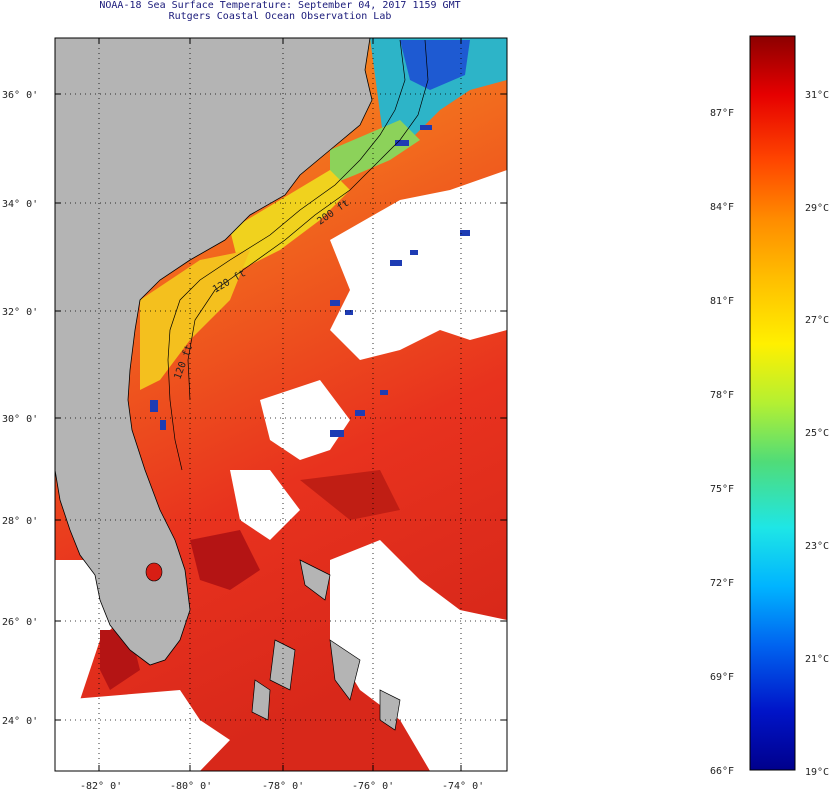 The width and height of the screenshot is (832, 793). What do you see at coordinates (463, 786) in the screenshot?
I see `lon-label: -74° 0'` at bounding box center [463, 786].